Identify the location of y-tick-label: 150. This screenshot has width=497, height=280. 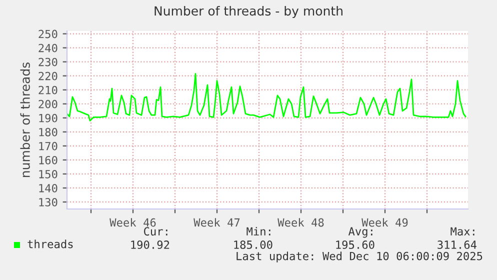
(48, 174).